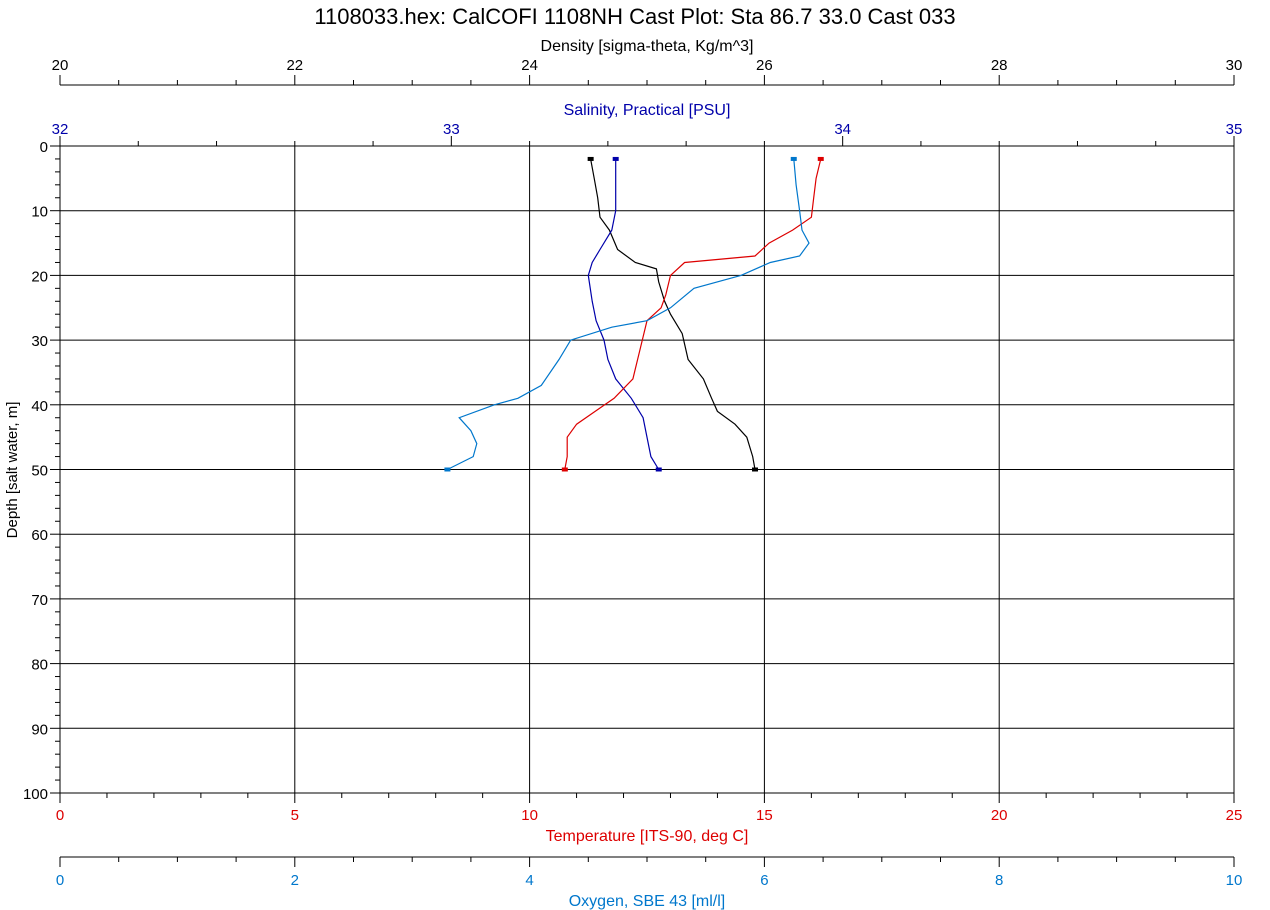  Describe the element at coordinates (451, 129) in the screenshot. I see `salinity-tick-label: 33` at that location.